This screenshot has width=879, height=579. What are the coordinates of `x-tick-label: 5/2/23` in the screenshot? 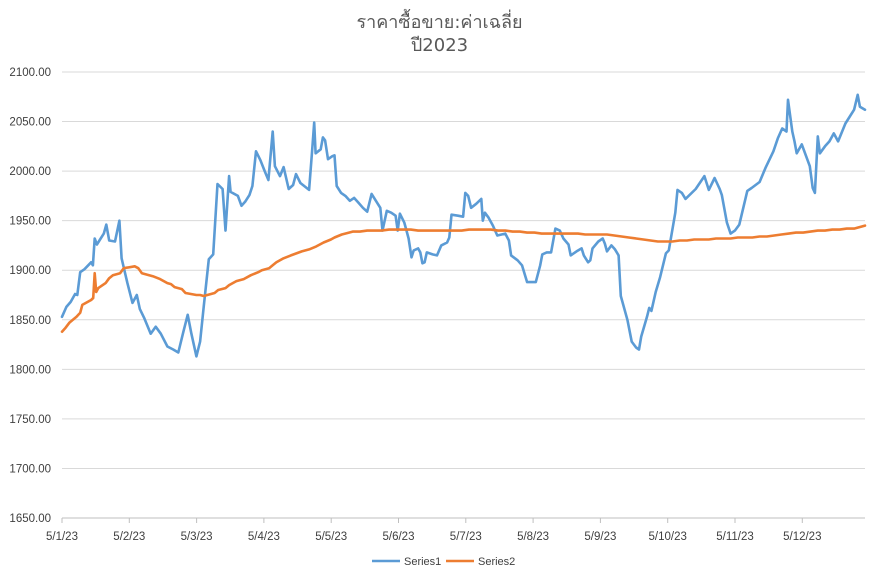 It's located at (129, 537).